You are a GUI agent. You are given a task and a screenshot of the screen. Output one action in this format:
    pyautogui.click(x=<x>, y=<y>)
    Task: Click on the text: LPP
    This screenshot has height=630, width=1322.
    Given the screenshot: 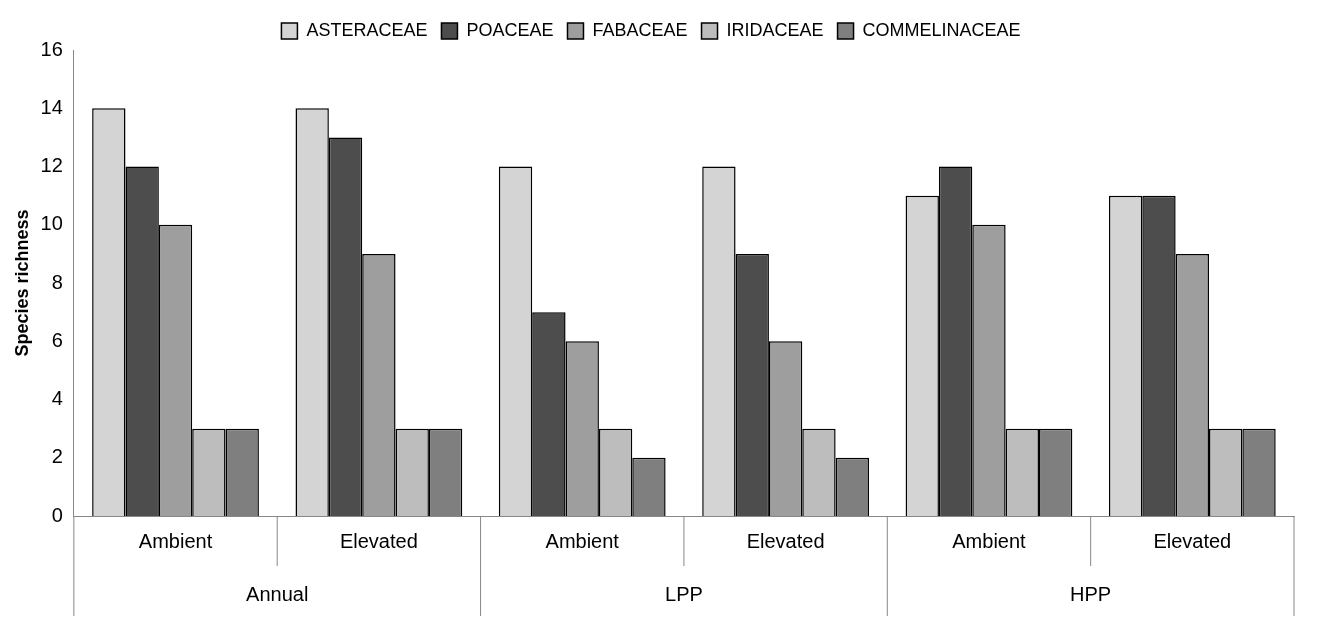 What is the action you would take?
    pyautogui.click(x=684, y=593)
    